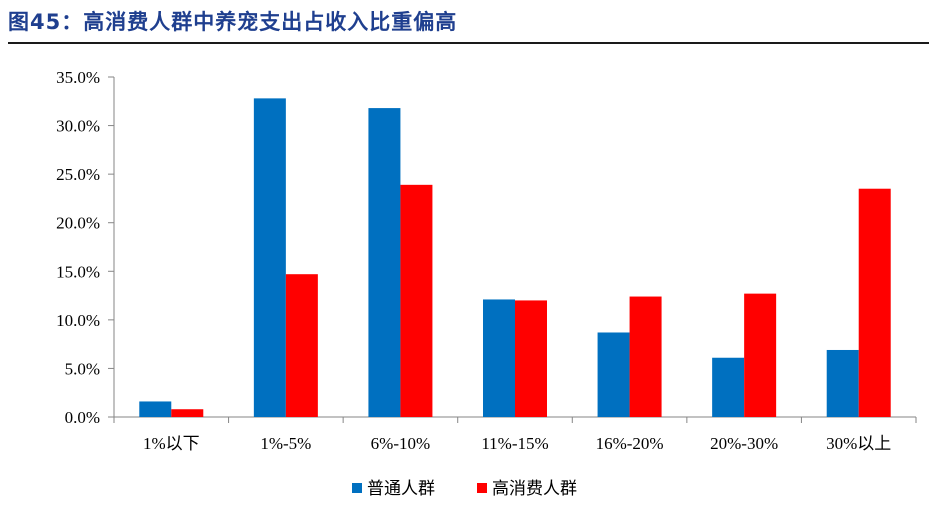  I want to click on legend-label: 高消费人群, so click(534, 489).